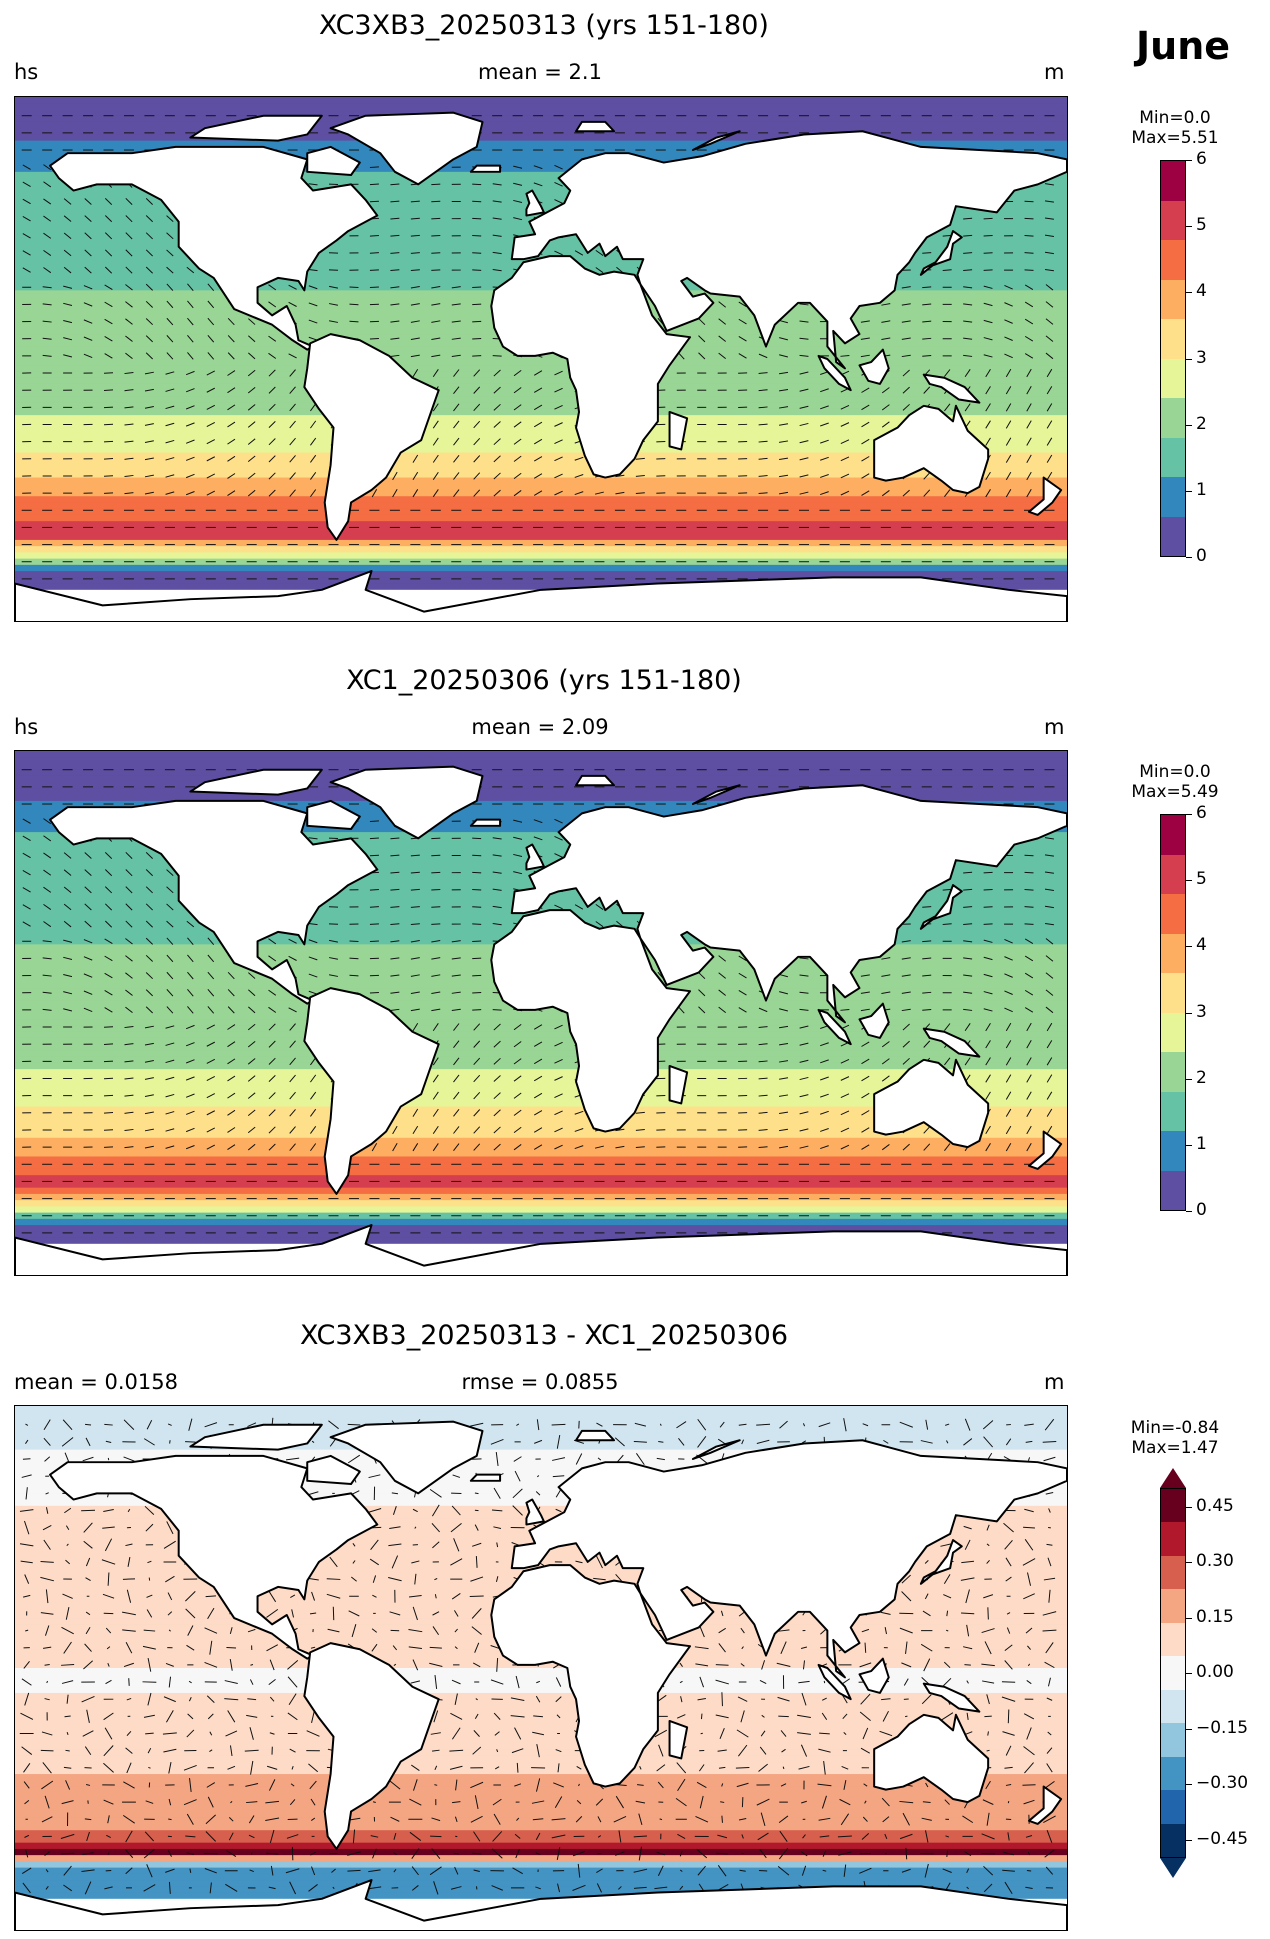  What do you see at coordinates (1189, 359) in the screenshot?
I see `colorbar-tick-mark` at bounding box center [1189, 359].